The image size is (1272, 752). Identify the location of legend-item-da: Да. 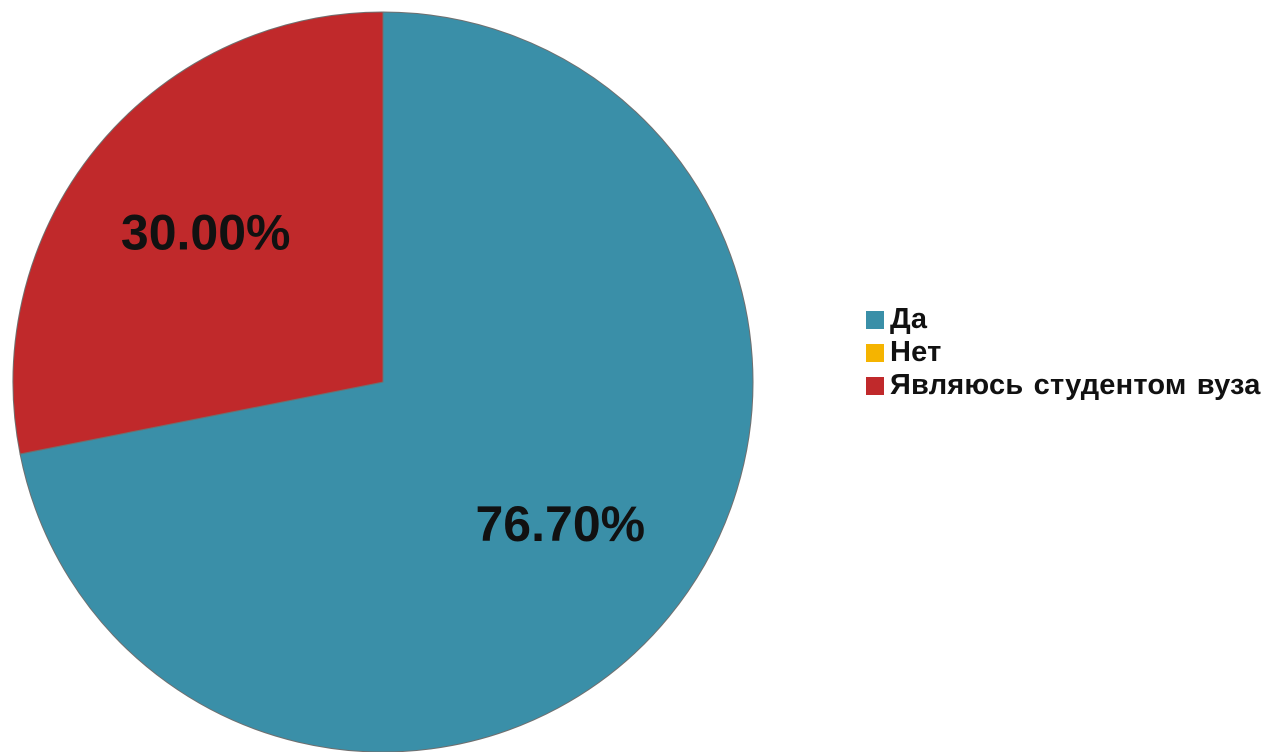
(1066, 319).